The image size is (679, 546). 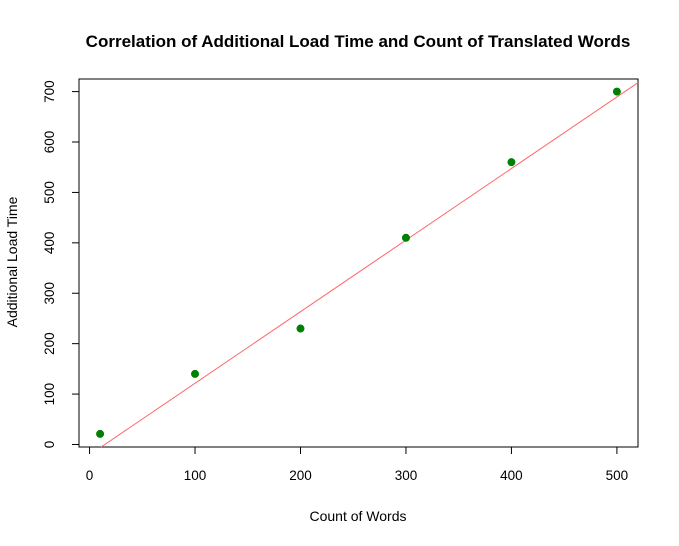 What do you see at coordinates (49, 243) in the screenshot?
I see `y-tick-label: 400` at bounding box center [49, 243].